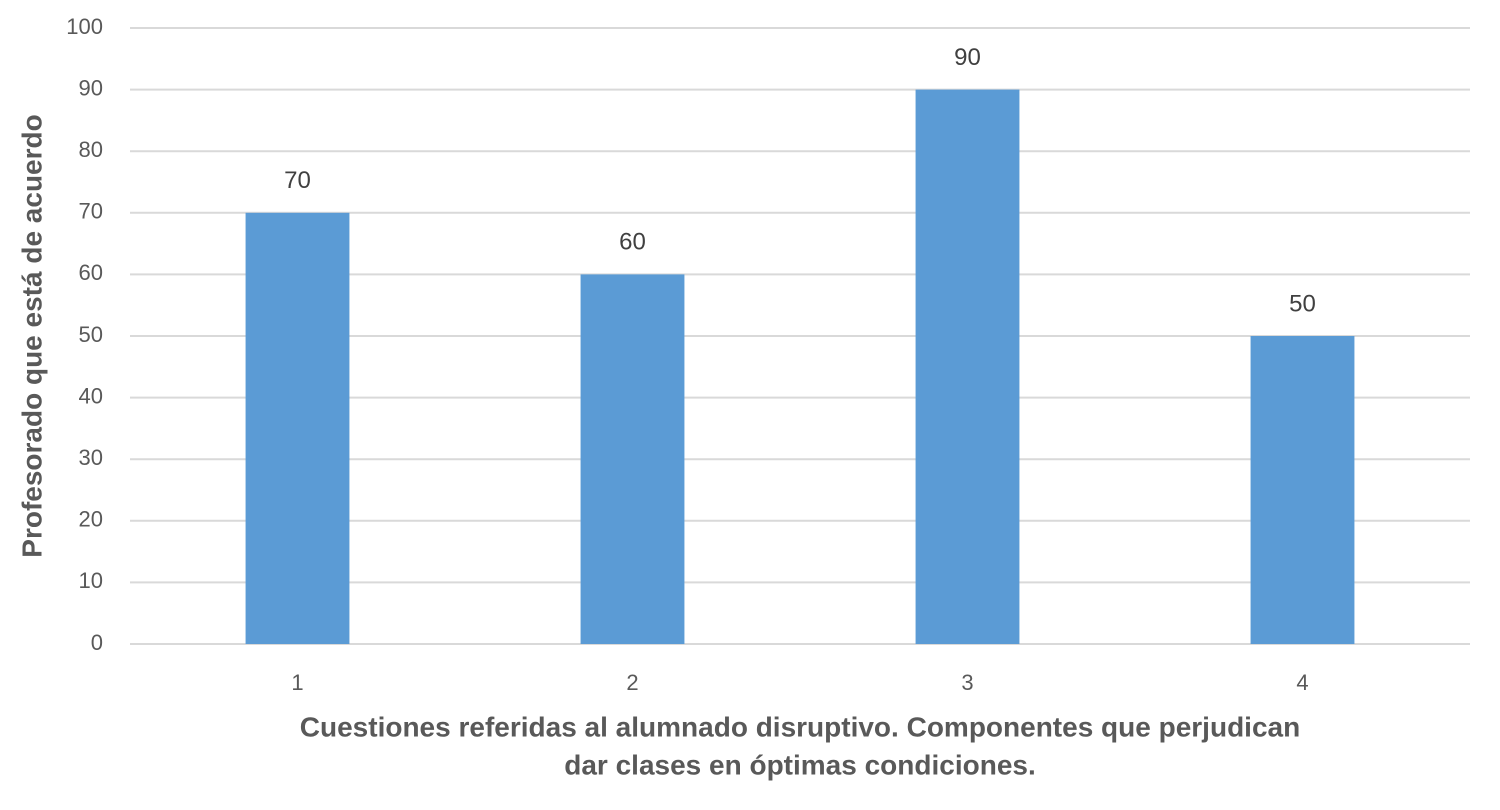  What do you see at coordinates (91, 334) in the screenshot?
I see `y-tick-label: 50` at bounding box center [91, 334].